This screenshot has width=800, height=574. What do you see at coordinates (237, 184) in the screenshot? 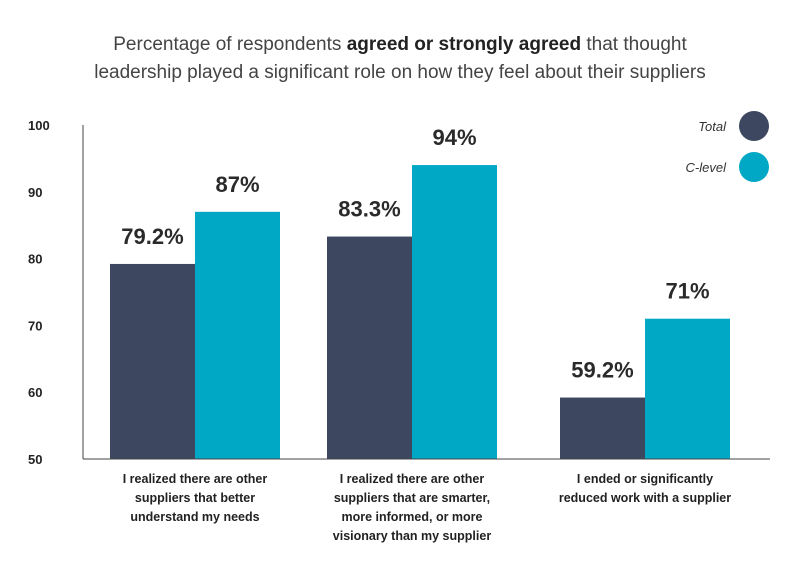
I see `data-label: 87%` at bounding box center [237, 184].